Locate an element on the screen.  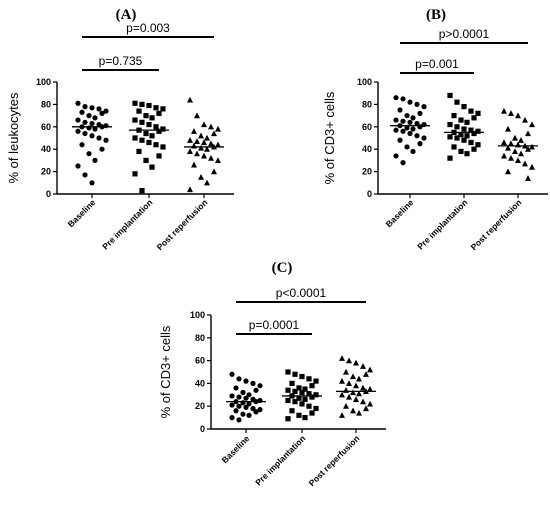
significance-label: p<0.0001 is located at coordinates (301, 293).